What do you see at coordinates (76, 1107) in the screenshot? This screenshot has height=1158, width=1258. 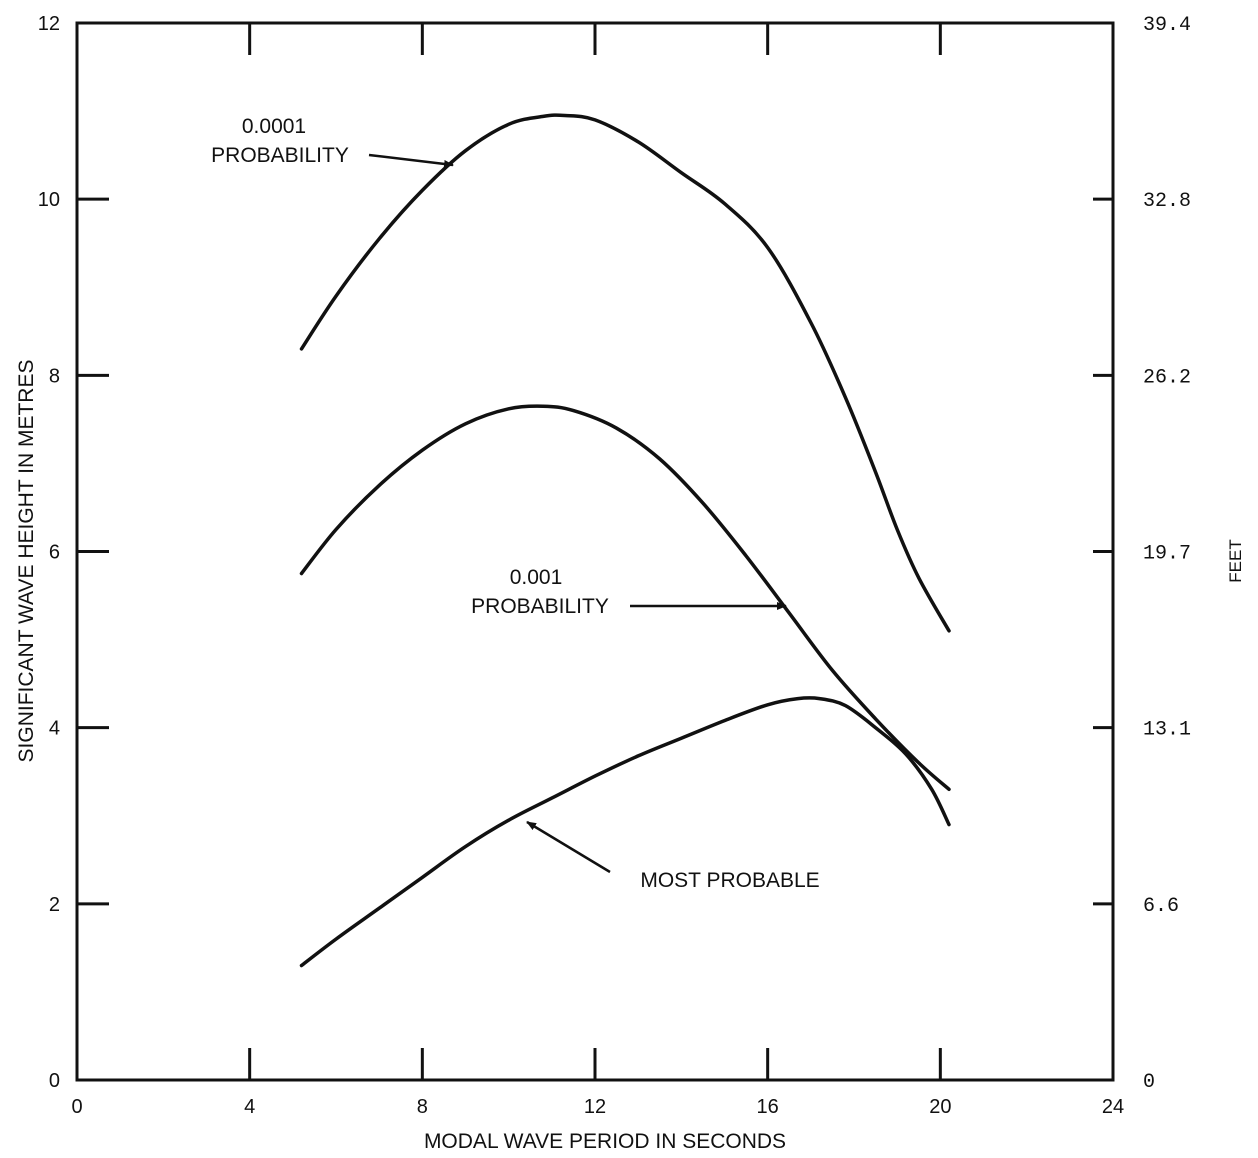 I see `x-tick-label: 0` at bounding box center [76, 1107].